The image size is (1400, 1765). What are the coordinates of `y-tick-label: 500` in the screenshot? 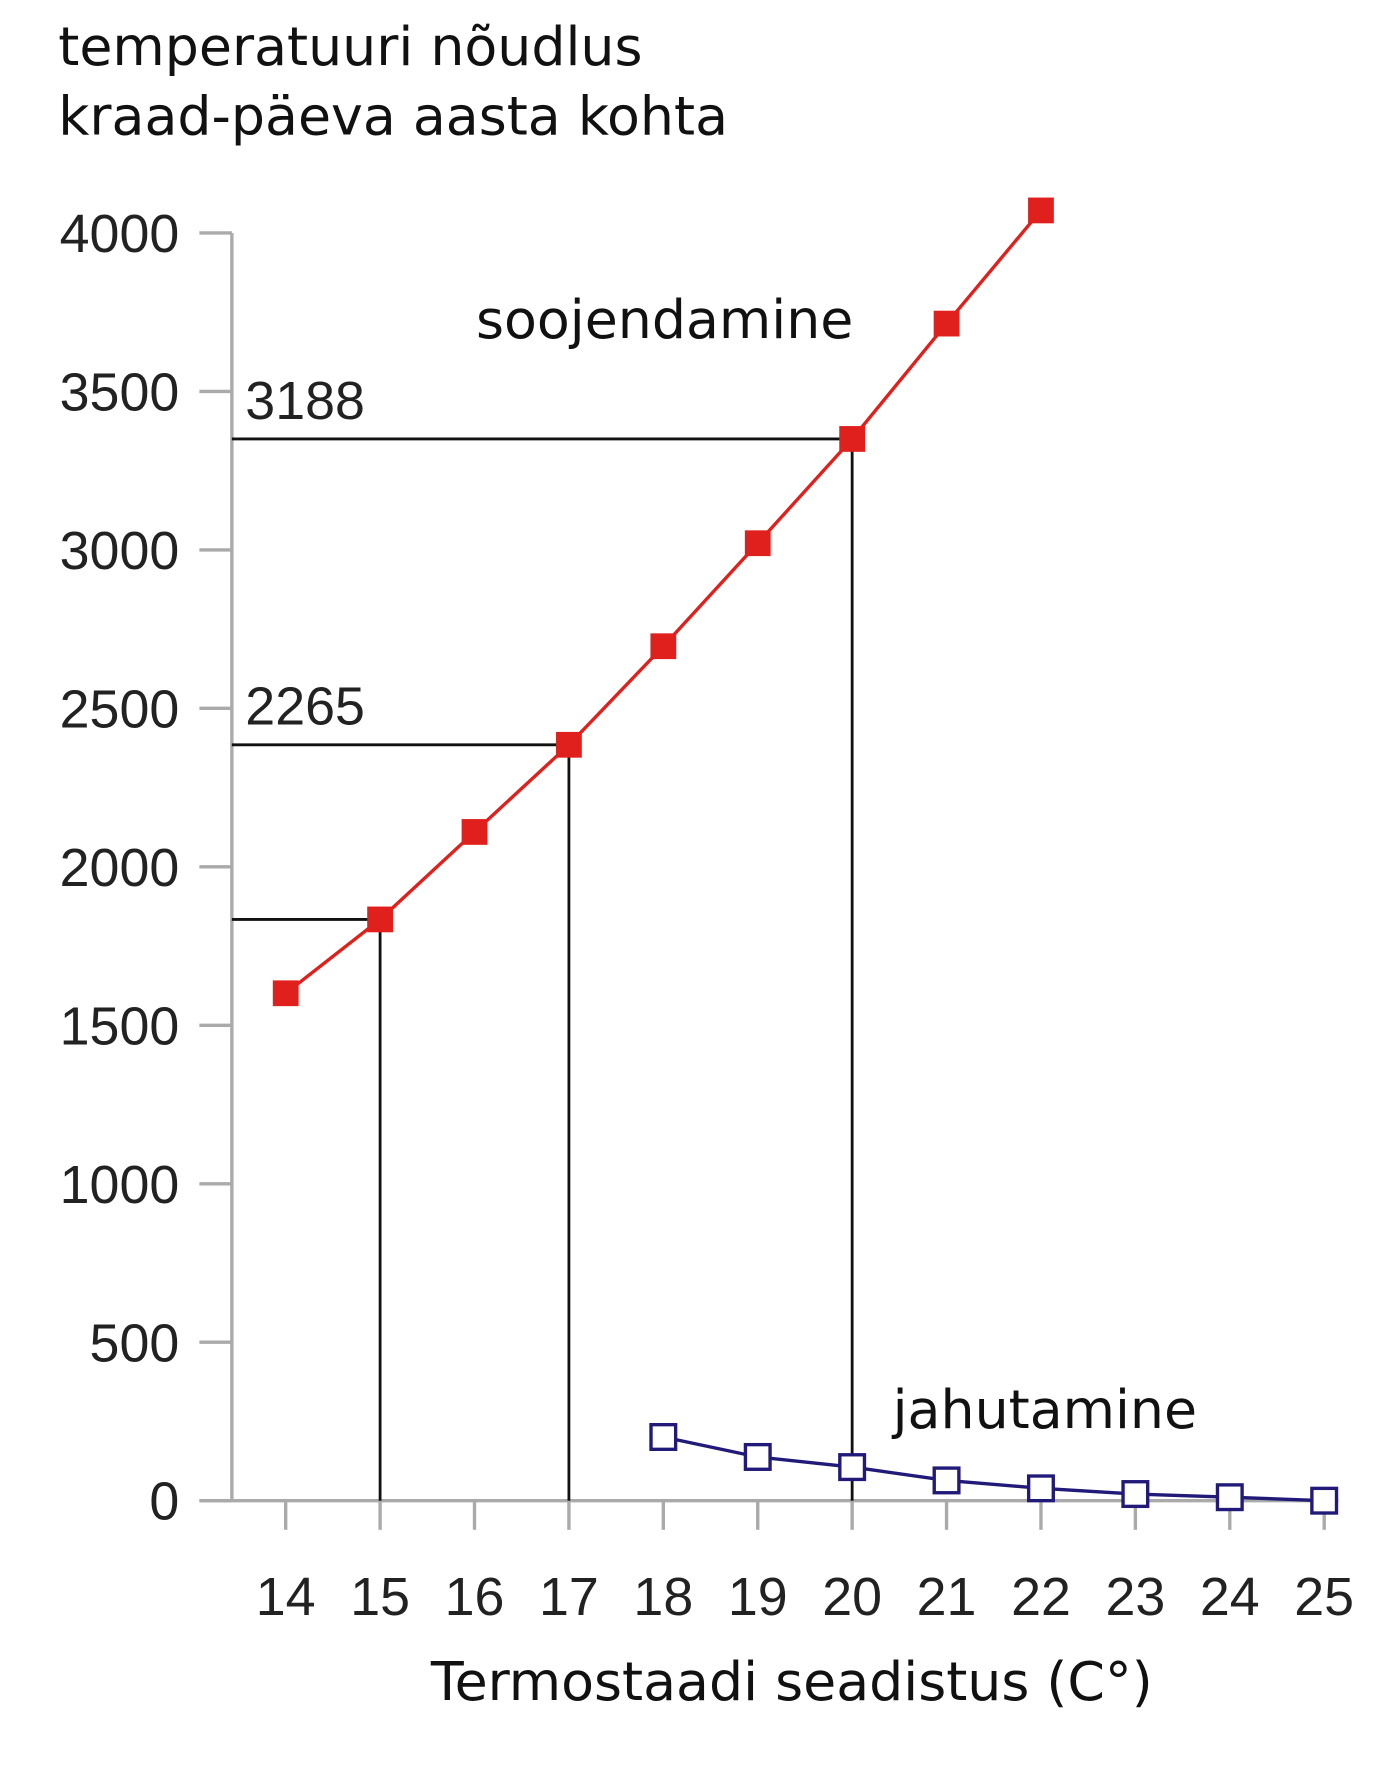 It's located at (135, 1343).